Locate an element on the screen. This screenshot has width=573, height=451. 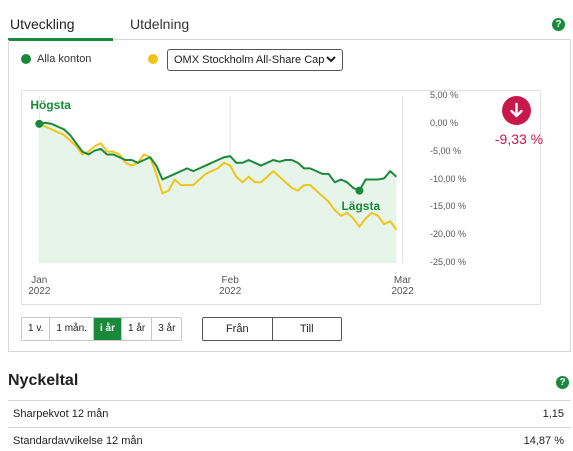
period-1-week-button: 1 v. is located at coordinates (36, 329).